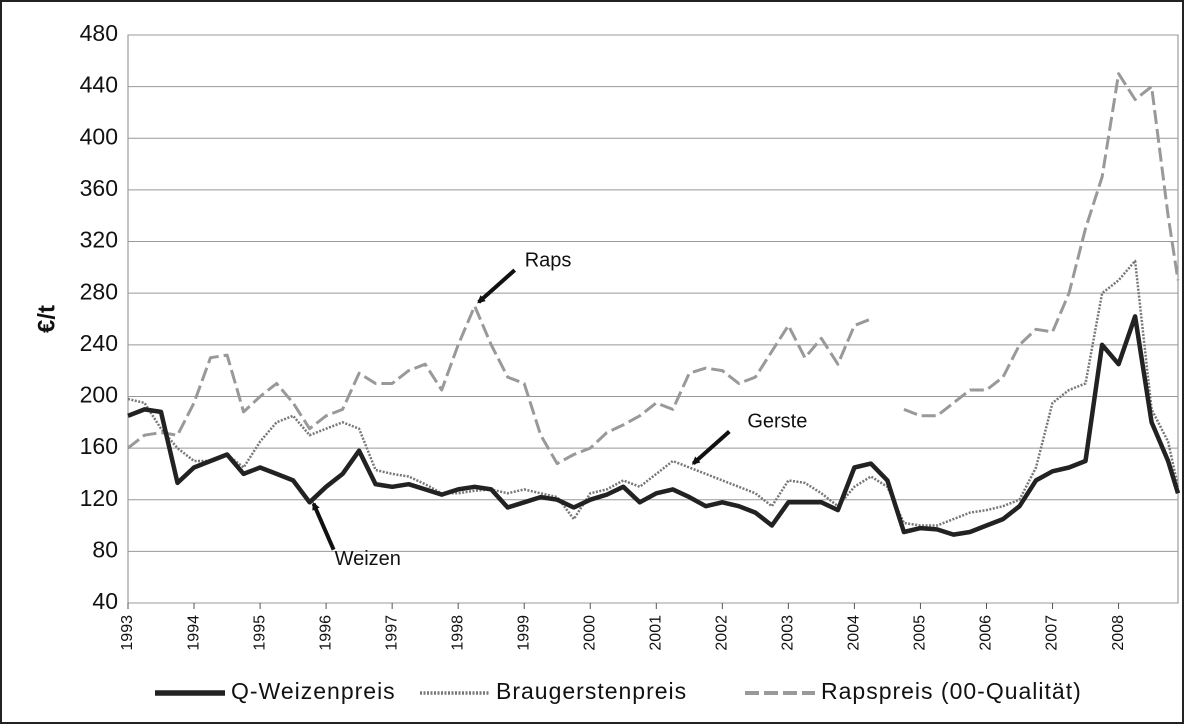  I want to click on y-tick-label: 200, so click(99, 395).